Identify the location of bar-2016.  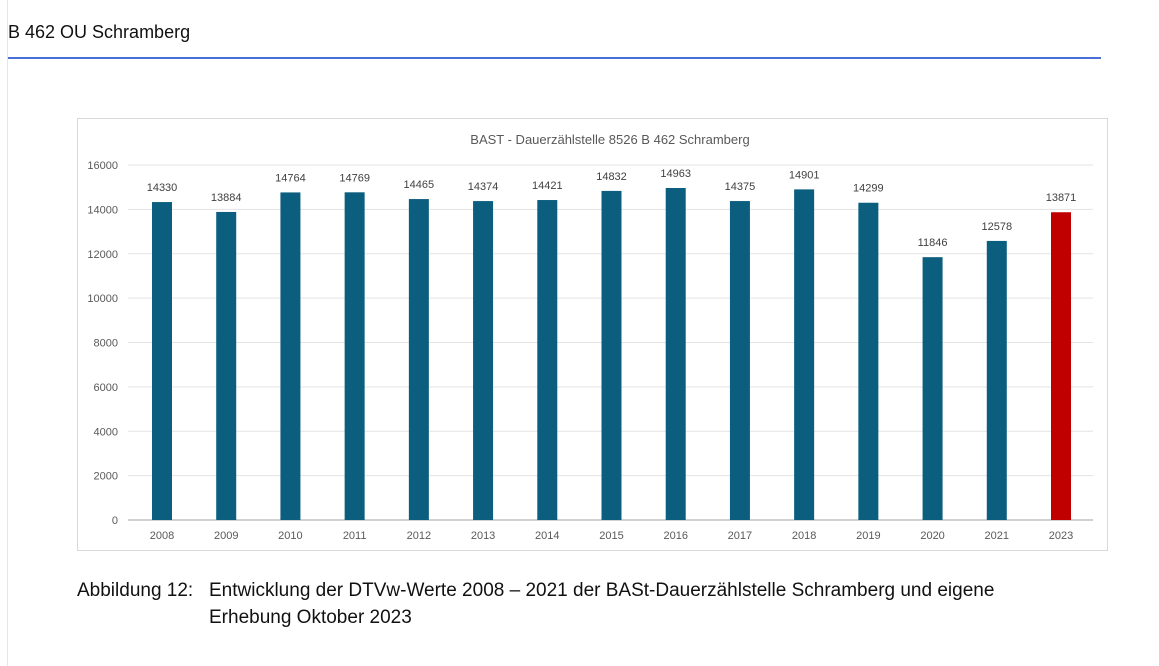
(675, 354).